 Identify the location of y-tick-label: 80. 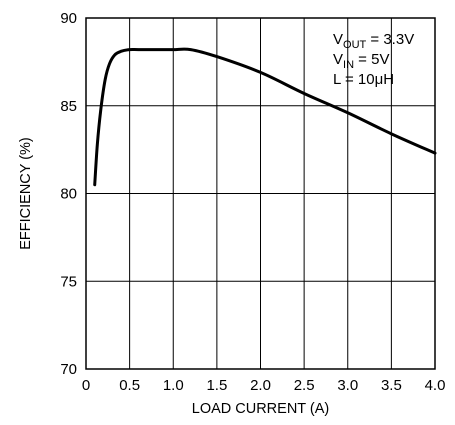
(68, 194).